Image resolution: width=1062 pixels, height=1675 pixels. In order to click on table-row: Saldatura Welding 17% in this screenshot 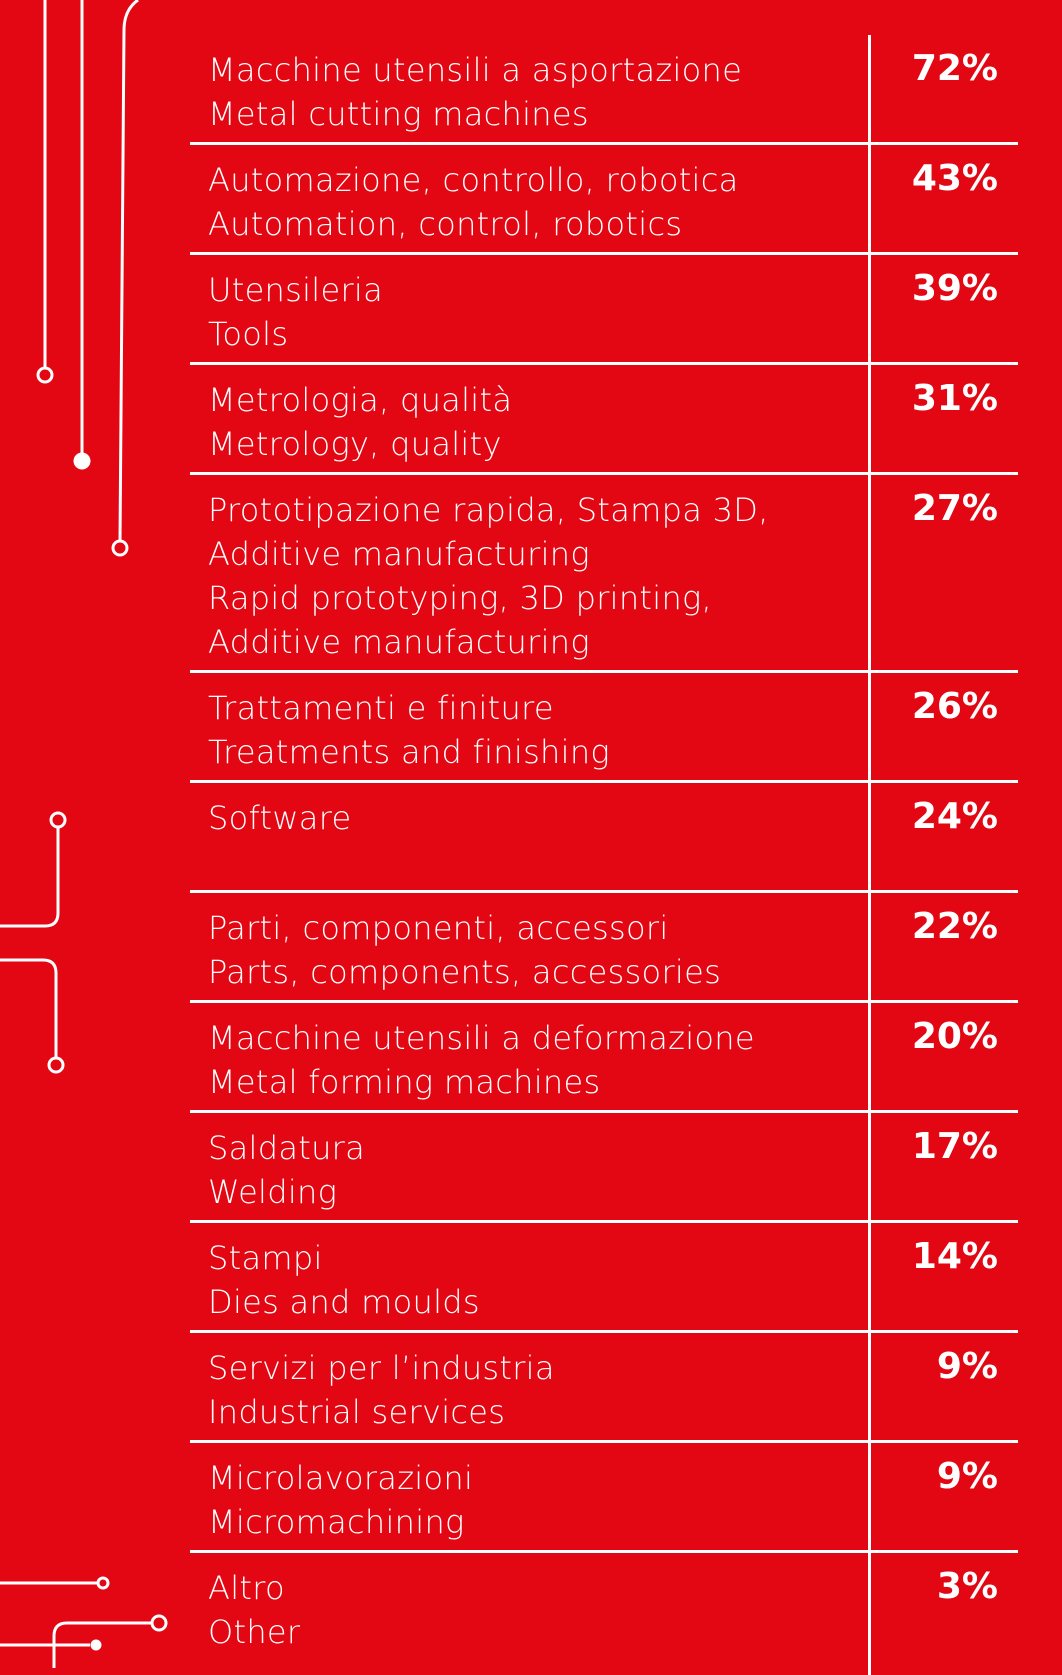, I will do `click(604, 1168)`.